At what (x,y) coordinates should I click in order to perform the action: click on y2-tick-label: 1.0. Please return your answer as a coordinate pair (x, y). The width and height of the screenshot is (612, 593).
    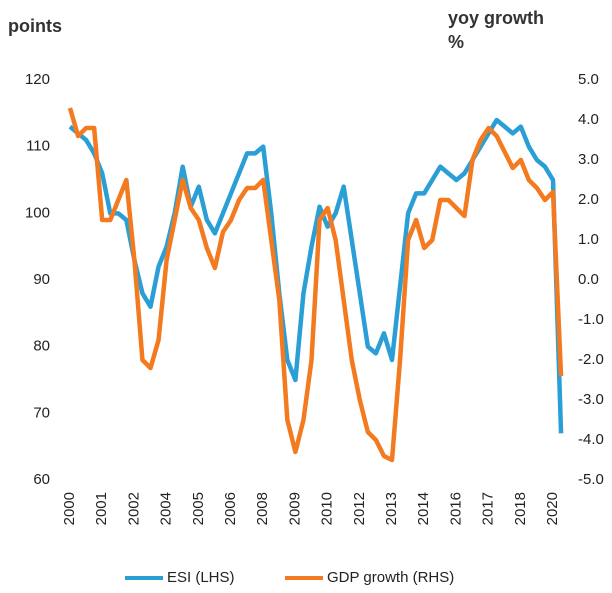
    Looking at the image, I should click on (588, 239).